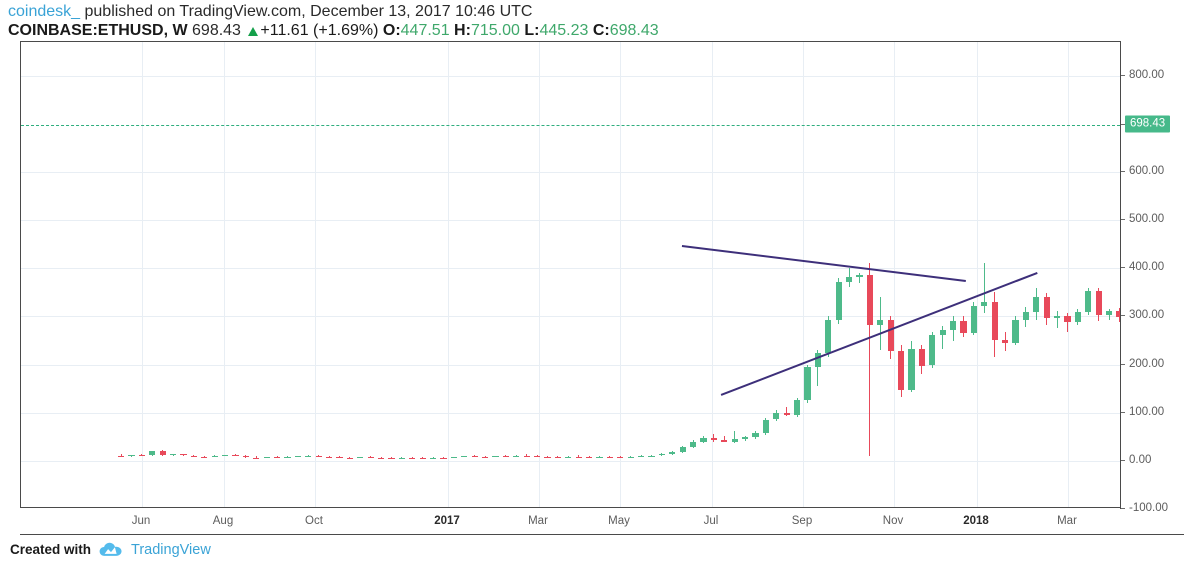  I want to click on time-tick-label: Aug, so click(223, 521).